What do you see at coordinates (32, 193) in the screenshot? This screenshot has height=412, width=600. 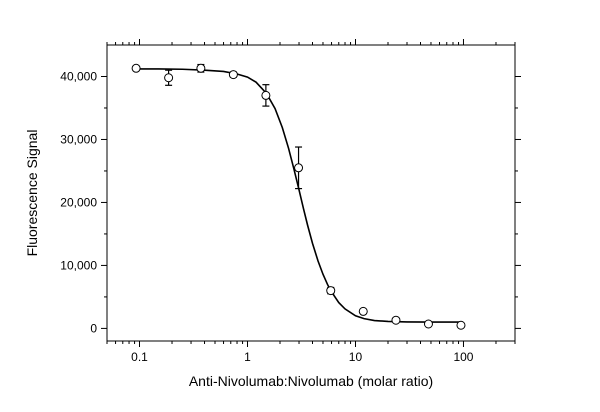 I see `y-axis-title: Fluorescence Signal` at bounding box center [32, 193].